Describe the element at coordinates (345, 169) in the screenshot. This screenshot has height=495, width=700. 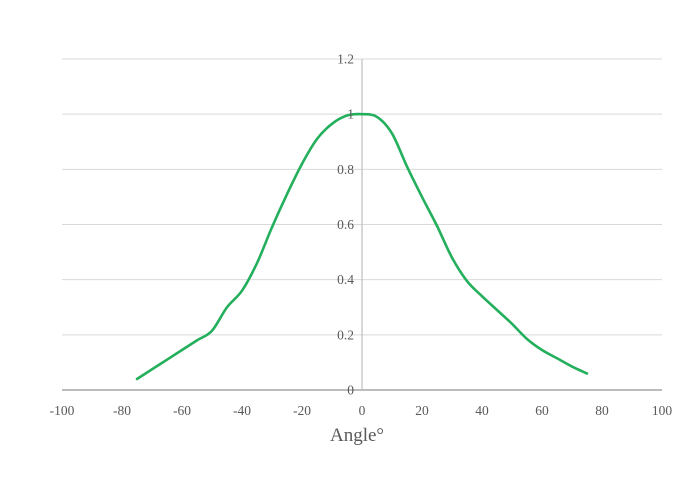
I see `y-tick-label: 0.8` at that location.